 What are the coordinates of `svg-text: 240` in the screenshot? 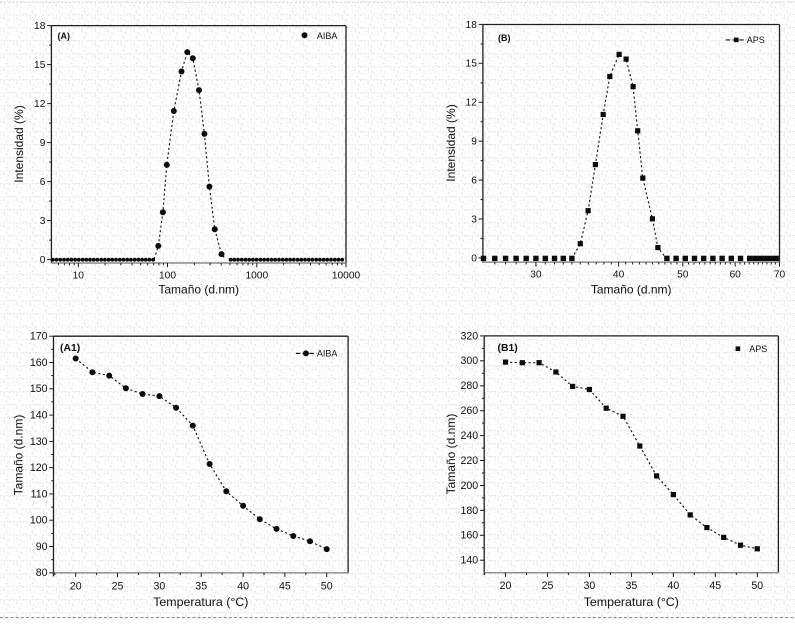 It's located at (470, 436).